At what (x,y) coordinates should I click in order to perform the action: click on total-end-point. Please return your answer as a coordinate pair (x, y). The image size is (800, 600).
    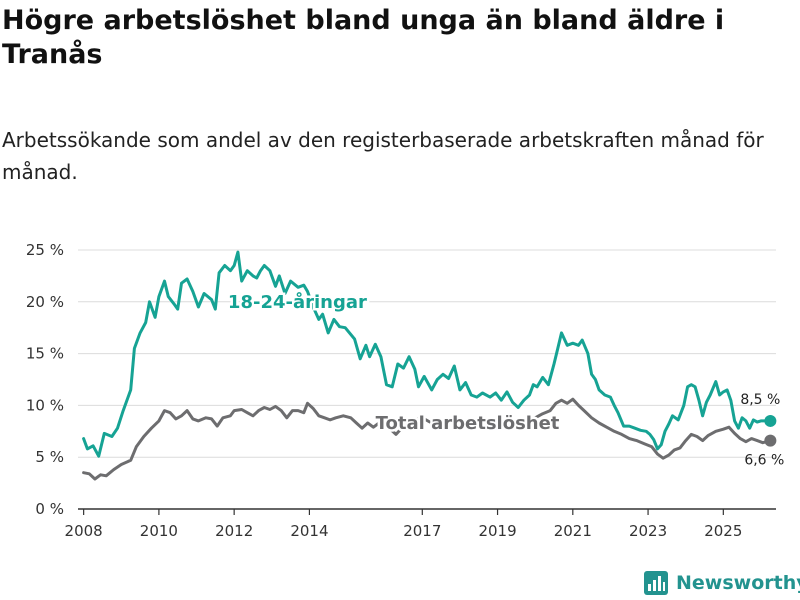
    Looking at the image, I should click on (770, 440).